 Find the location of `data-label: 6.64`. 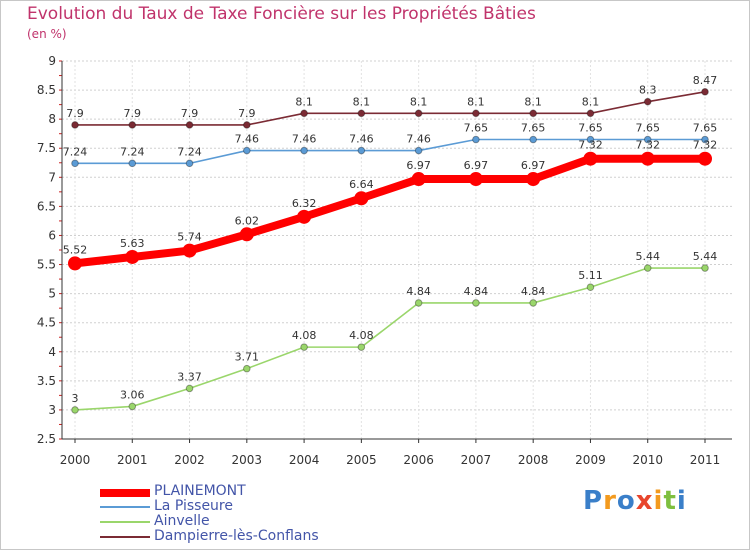

data-label: 6.64 is located at coordinates (361, 184).